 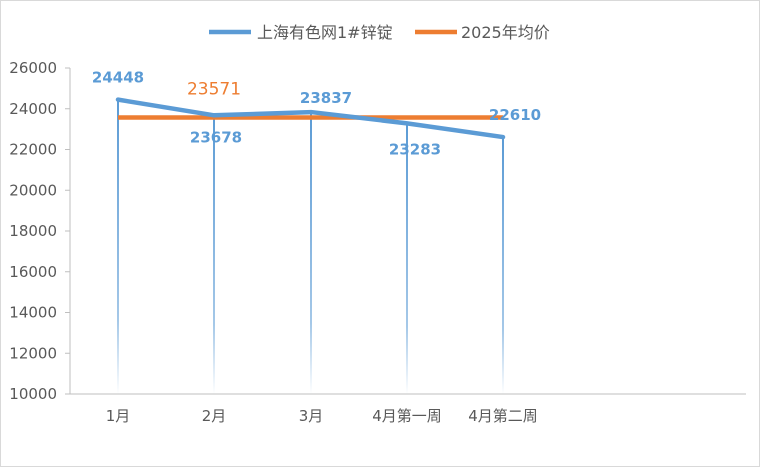 What do you see at coordinates (515, 115) in the screenshot?
I see `data-label-zinc: 22610` at bounding box center [515, 115].